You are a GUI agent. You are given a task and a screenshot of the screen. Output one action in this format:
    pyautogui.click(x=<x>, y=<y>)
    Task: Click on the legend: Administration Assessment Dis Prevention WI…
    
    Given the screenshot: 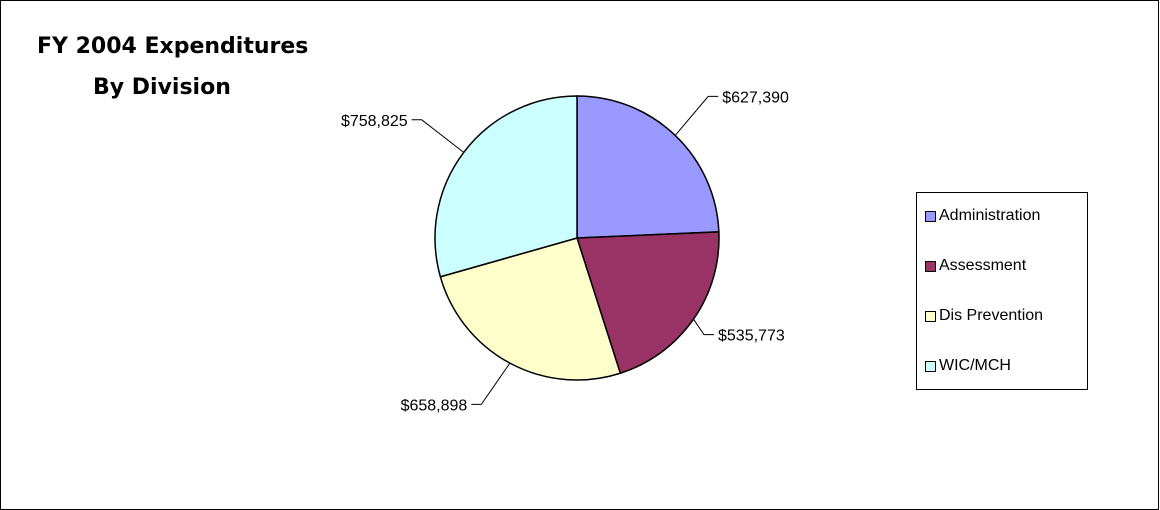 What is the action you would take?
    pyautogui.click(x=1002, y=291)
    